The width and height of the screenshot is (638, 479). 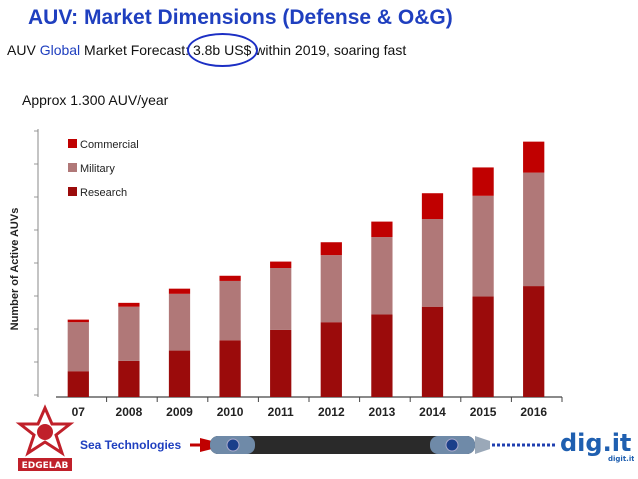 I want to click on auv-hull, so click(x=342, y=445).